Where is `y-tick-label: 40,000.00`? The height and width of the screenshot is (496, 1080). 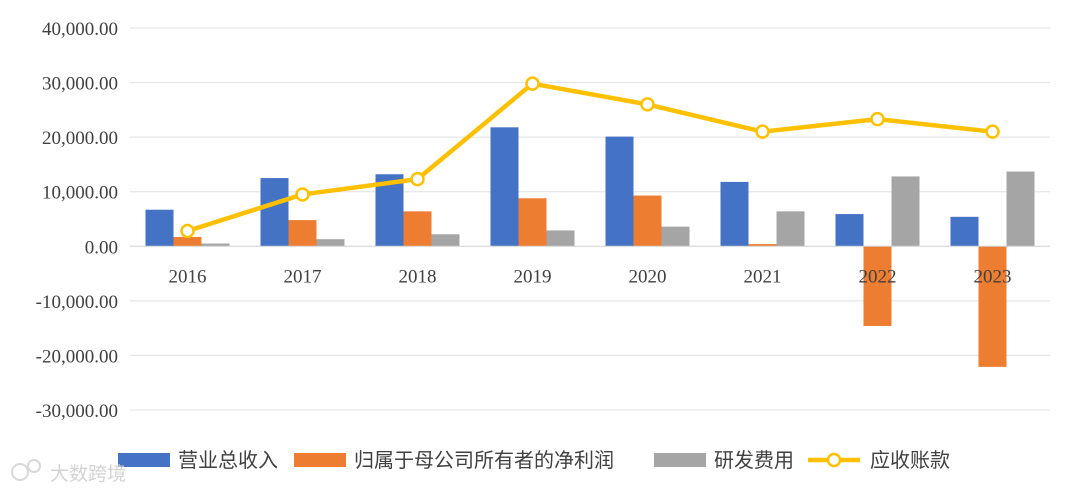 y-tick-label: 40,000.00 is located at coordinates (80, 29).